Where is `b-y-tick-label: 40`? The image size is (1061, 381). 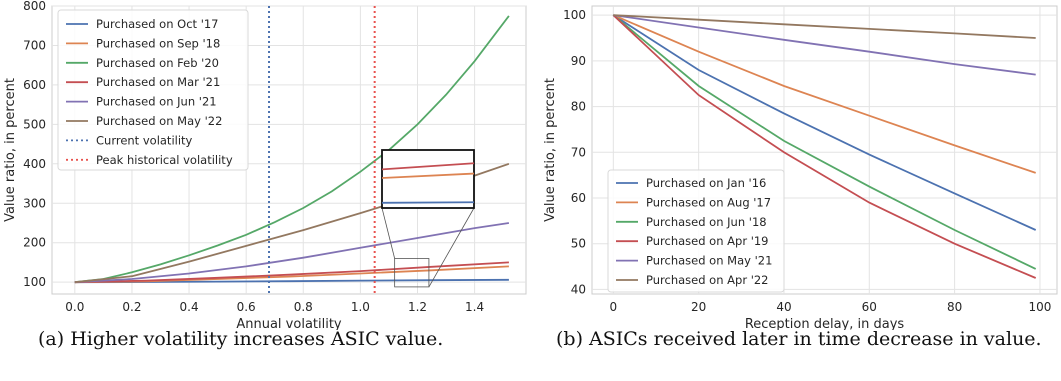 b-y-tick-label: 40 is located at coordinates (578, 289).